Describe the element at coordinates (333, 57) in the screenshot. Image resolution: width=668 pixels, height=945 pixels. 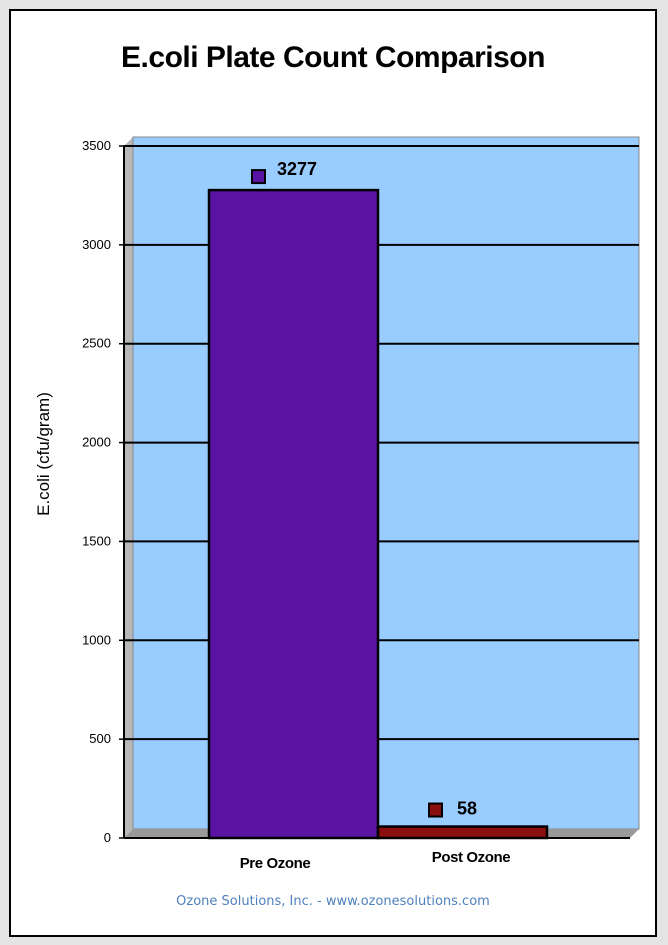
I see `chart-title: E.coli Plate Count Comparison` at that location.